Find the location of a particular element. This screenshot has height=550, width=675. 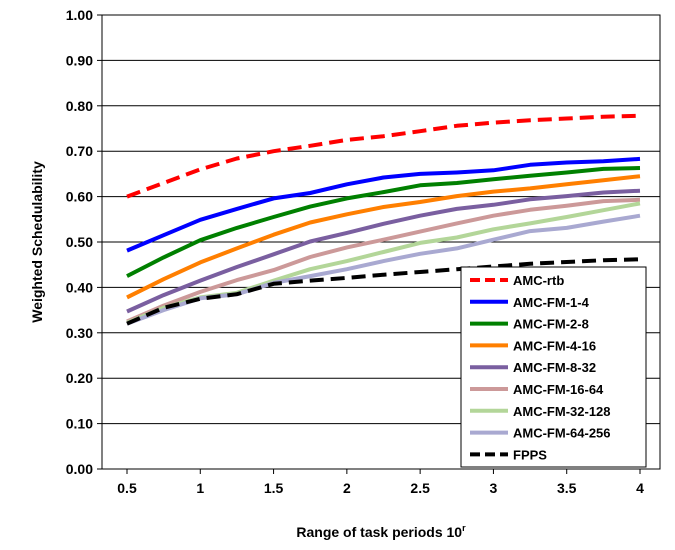

legend-label: FPPS is located at coordinates (530, 454).